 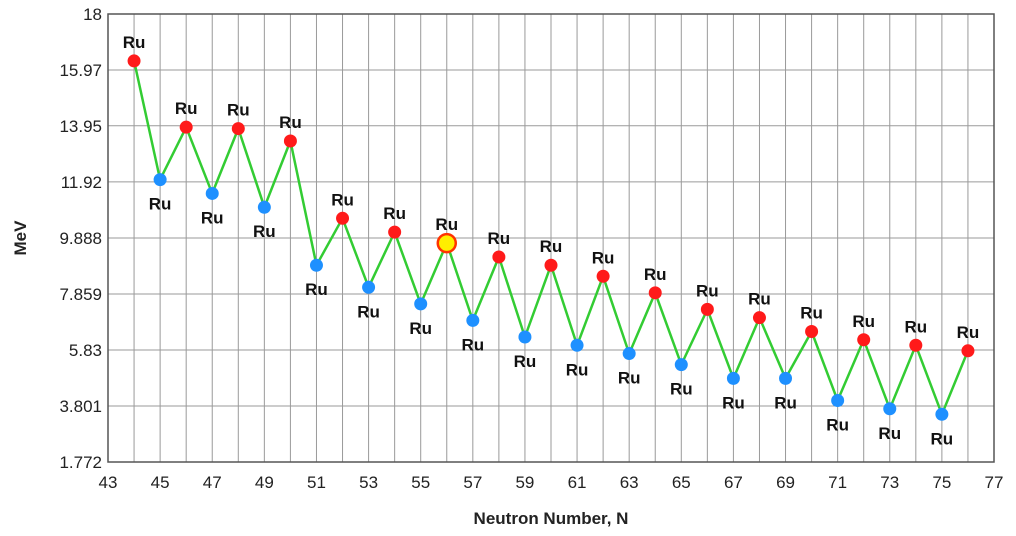 I want to click on x-axis-ticks: 43 45 47 49 51 53 55 57 59 61 63 65 67 69 71 73 75 77, so click(x=551, y=482).